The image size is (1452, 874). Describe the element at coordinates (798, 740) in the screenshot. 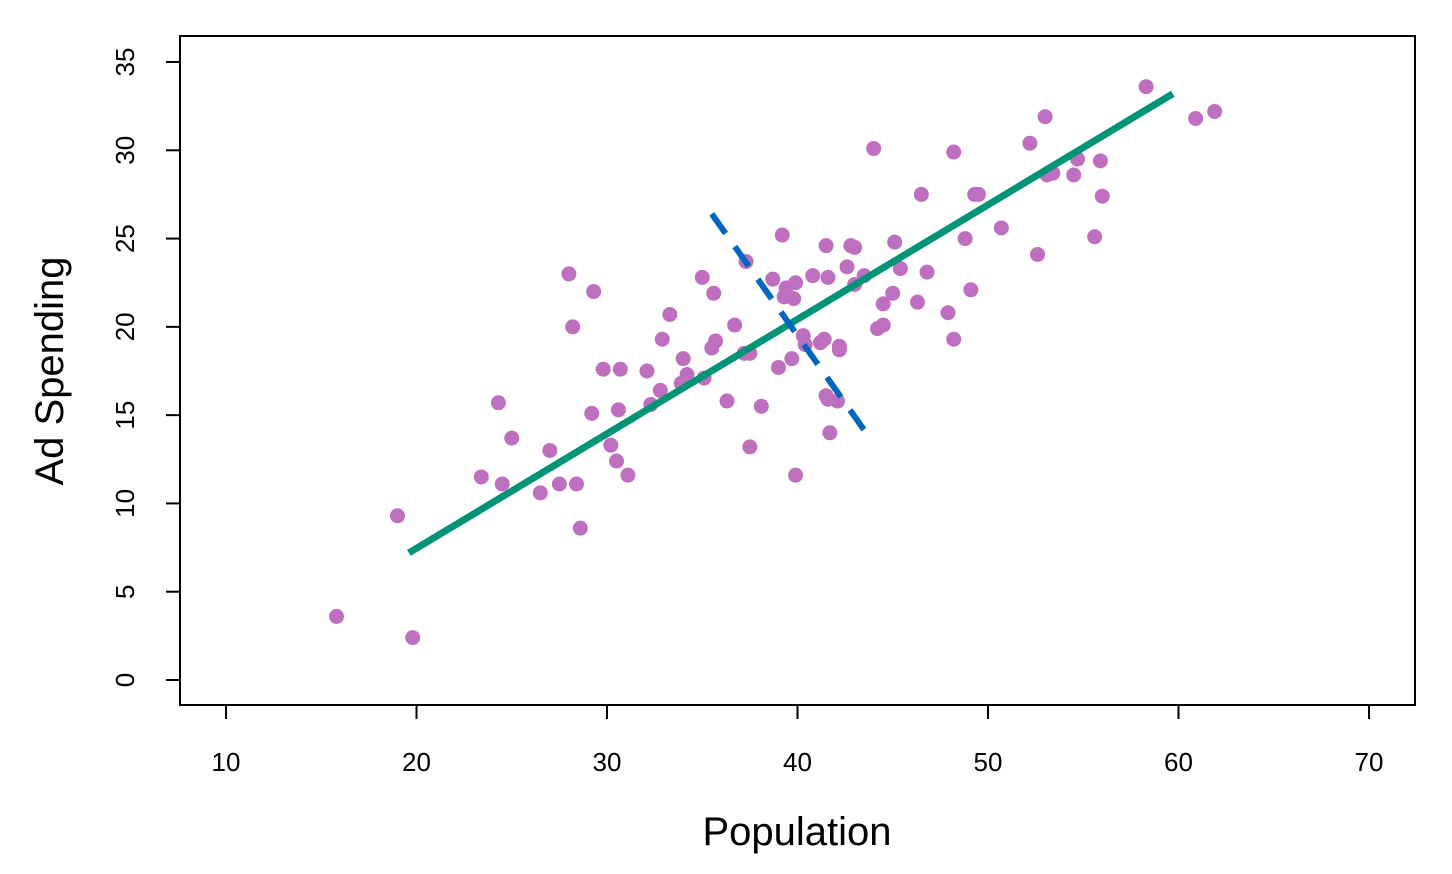

I see `x-axis: 10 20 30 40 50 60 70` at that location.